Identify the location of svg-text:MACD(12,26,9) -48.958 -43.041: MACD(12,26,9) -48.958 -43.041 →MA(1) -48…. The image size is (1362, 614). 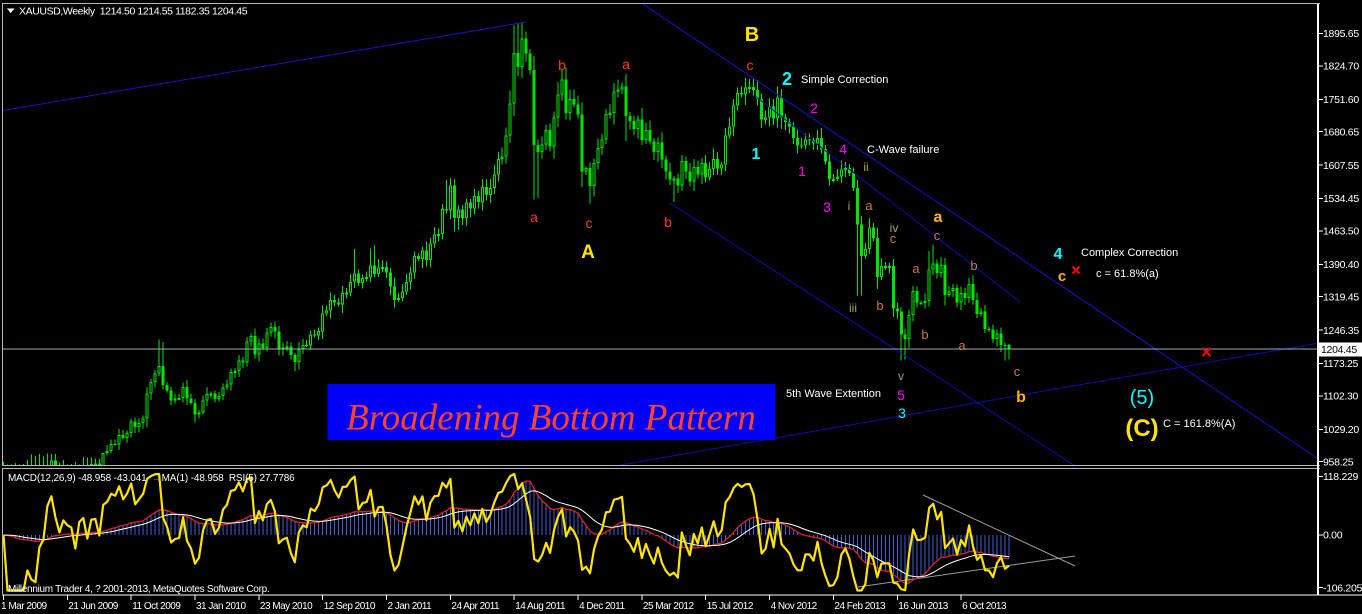
(151, 478).